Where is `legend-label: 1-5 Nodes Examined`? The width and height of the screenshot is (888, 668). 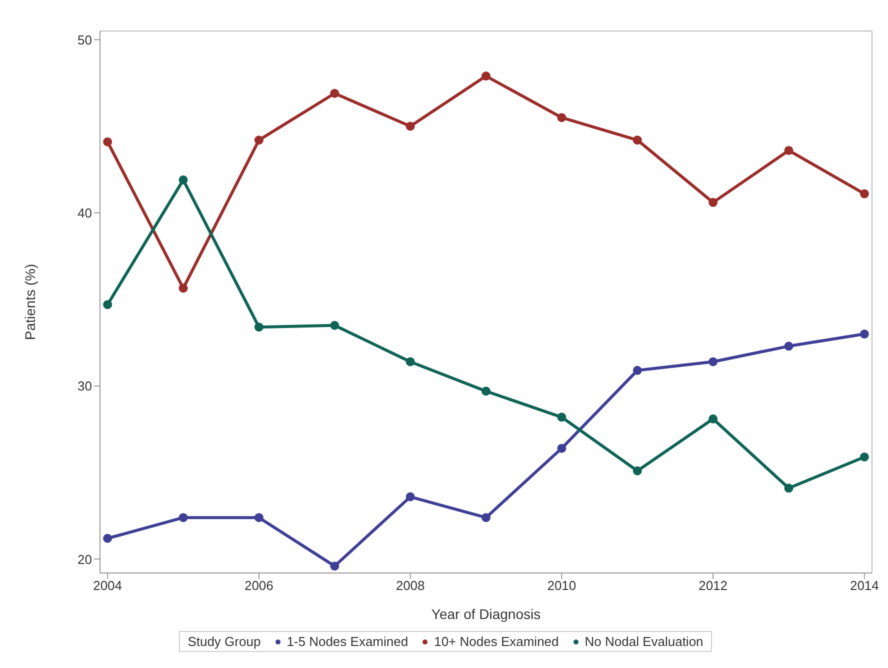
legend-label: 1-5 Nodes Examined is located at coordinates (347, 641).